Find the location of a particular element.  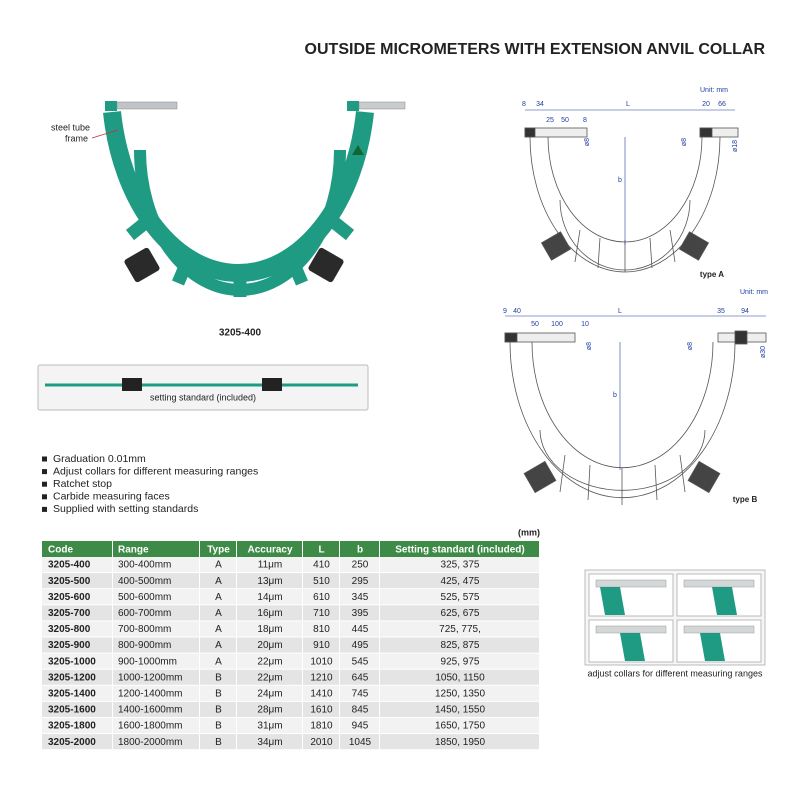

cell-text: 625, 675 is located at coordinates (460, 613).